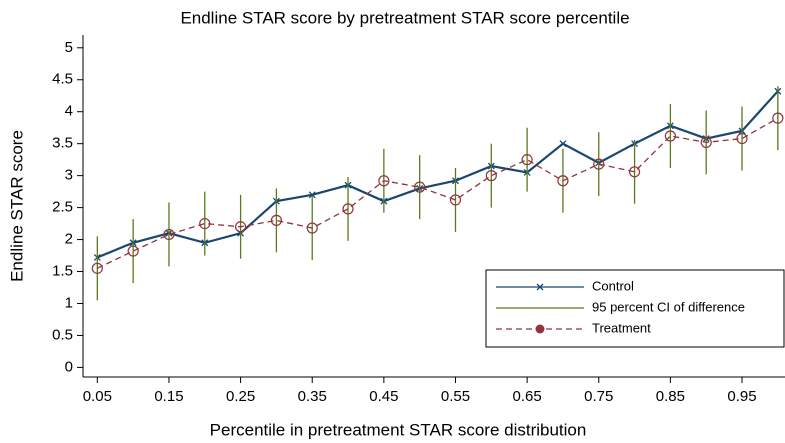  Describe the element at coordinates (240, 396) in the screenshot. I see `x-tick-label: 0.25` at that location.